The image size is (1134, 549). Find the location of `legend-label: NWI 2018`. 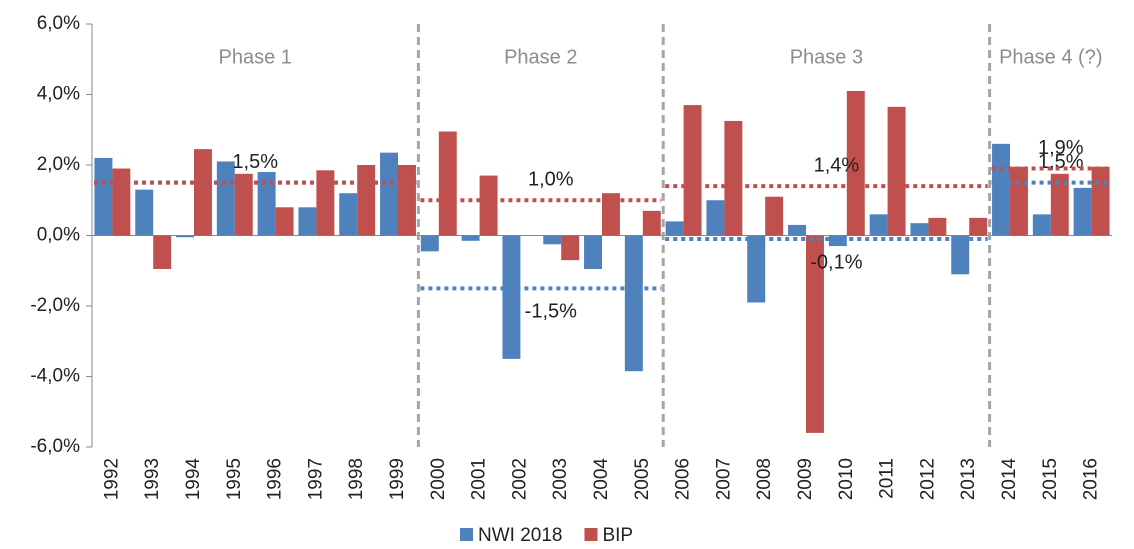

legend-label: NWI 2018 is located at coordinates (520, 535).